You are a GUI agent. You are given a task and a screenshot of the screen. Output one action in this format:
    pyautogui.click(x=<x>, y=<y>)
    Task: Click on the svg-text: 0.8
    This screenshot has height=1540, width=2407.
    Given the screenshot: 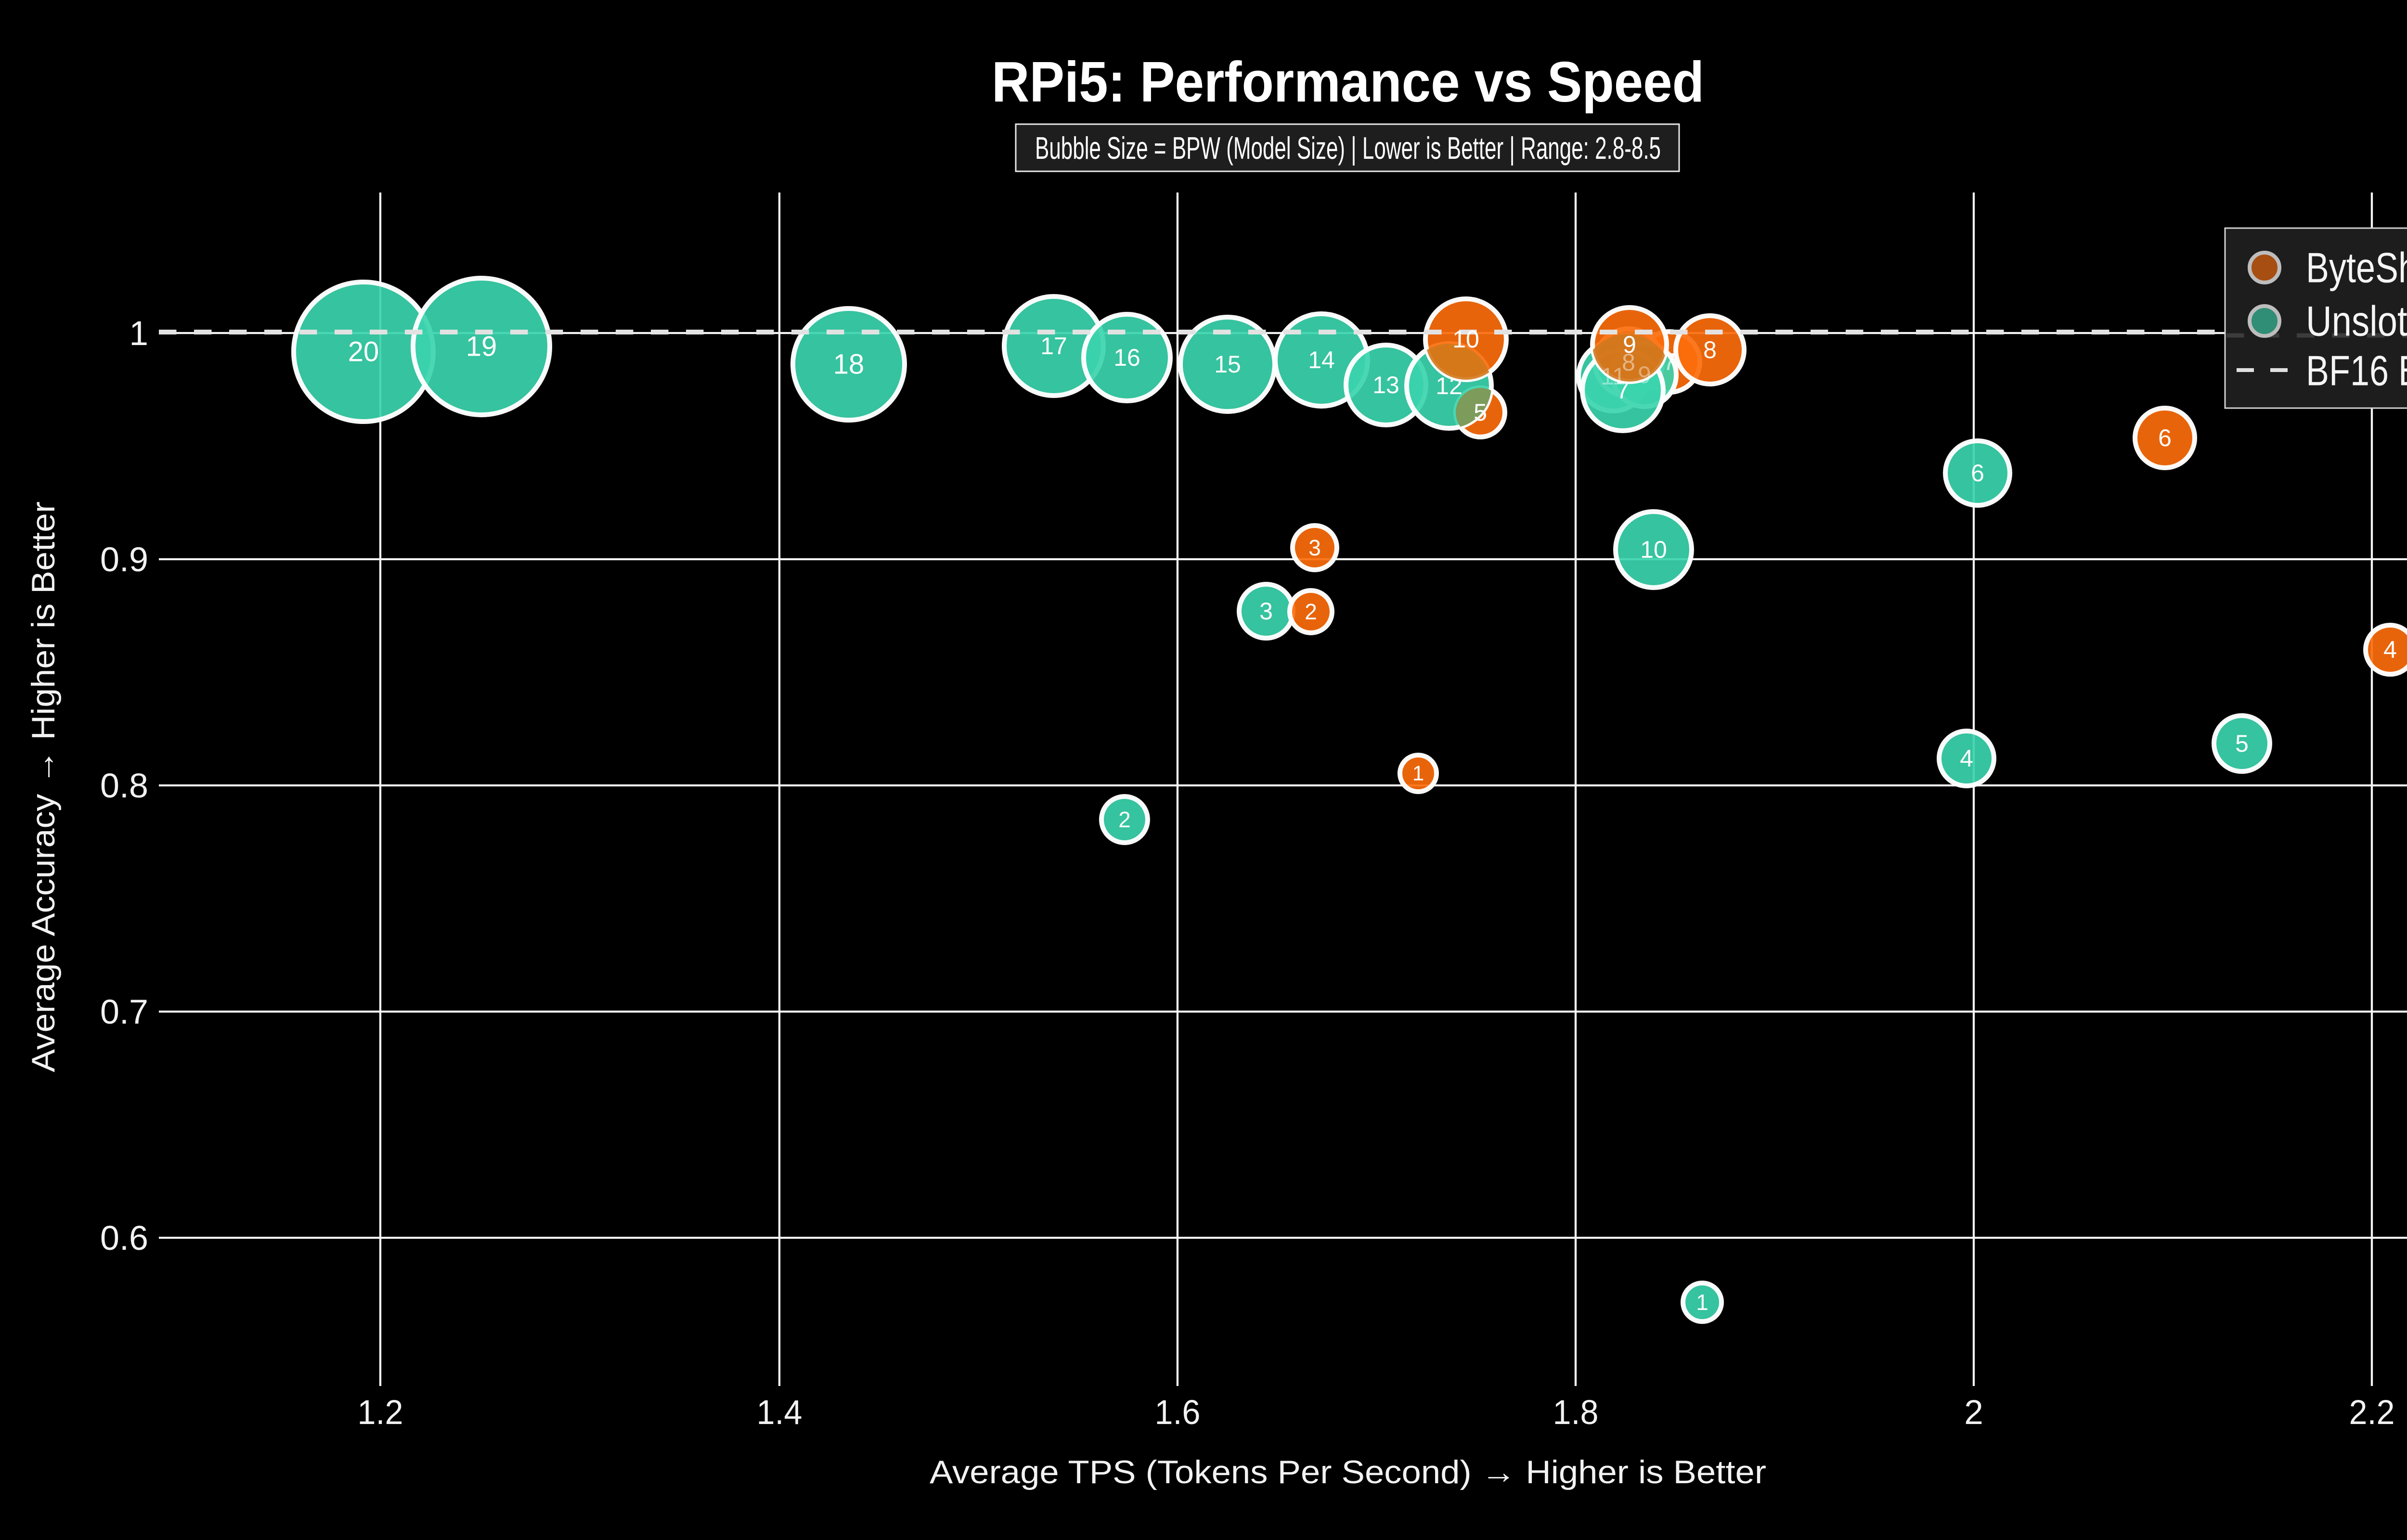 What is the action you would take?
    pyautogui.click(x=124, y=786)
    